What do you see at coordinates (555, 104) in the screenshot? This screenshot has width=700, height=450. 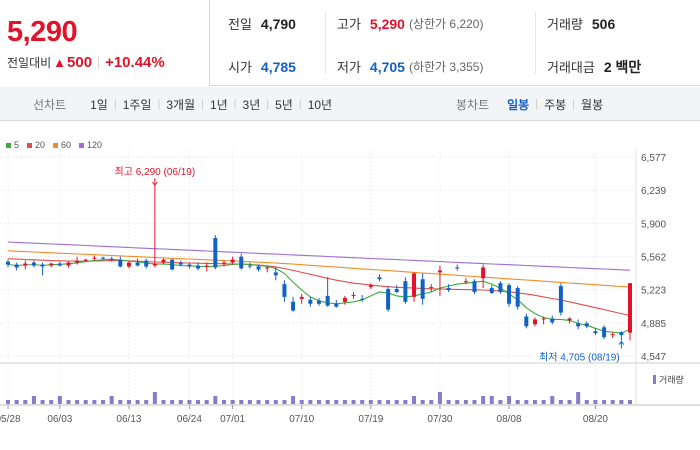 I see `tab-weekly: 주봉` at bounding box center [555, 104].